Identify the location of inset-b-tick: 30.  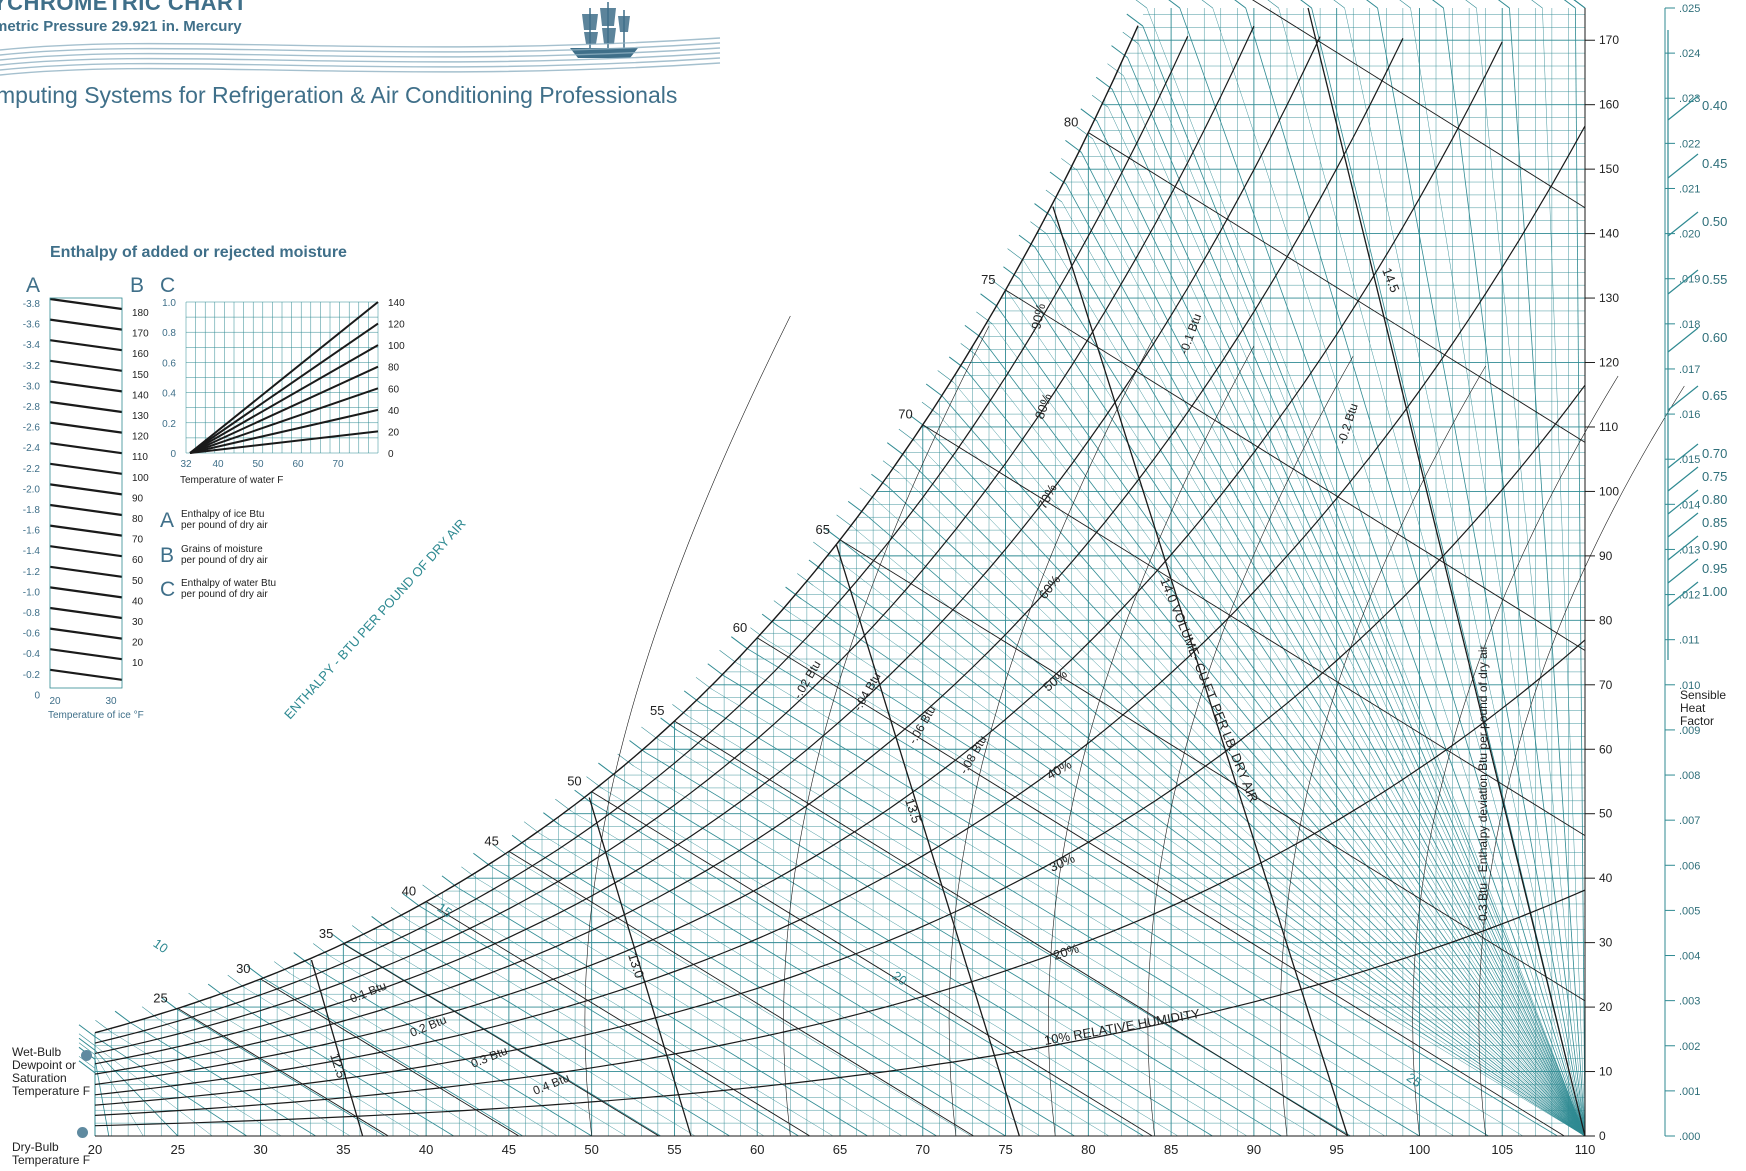
(138, 622).